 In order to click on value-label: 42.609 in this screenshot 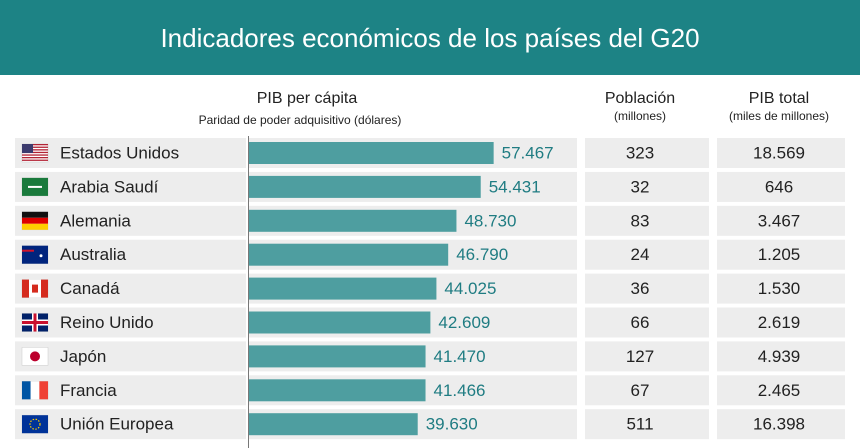, I will do `click(464, 322)`.